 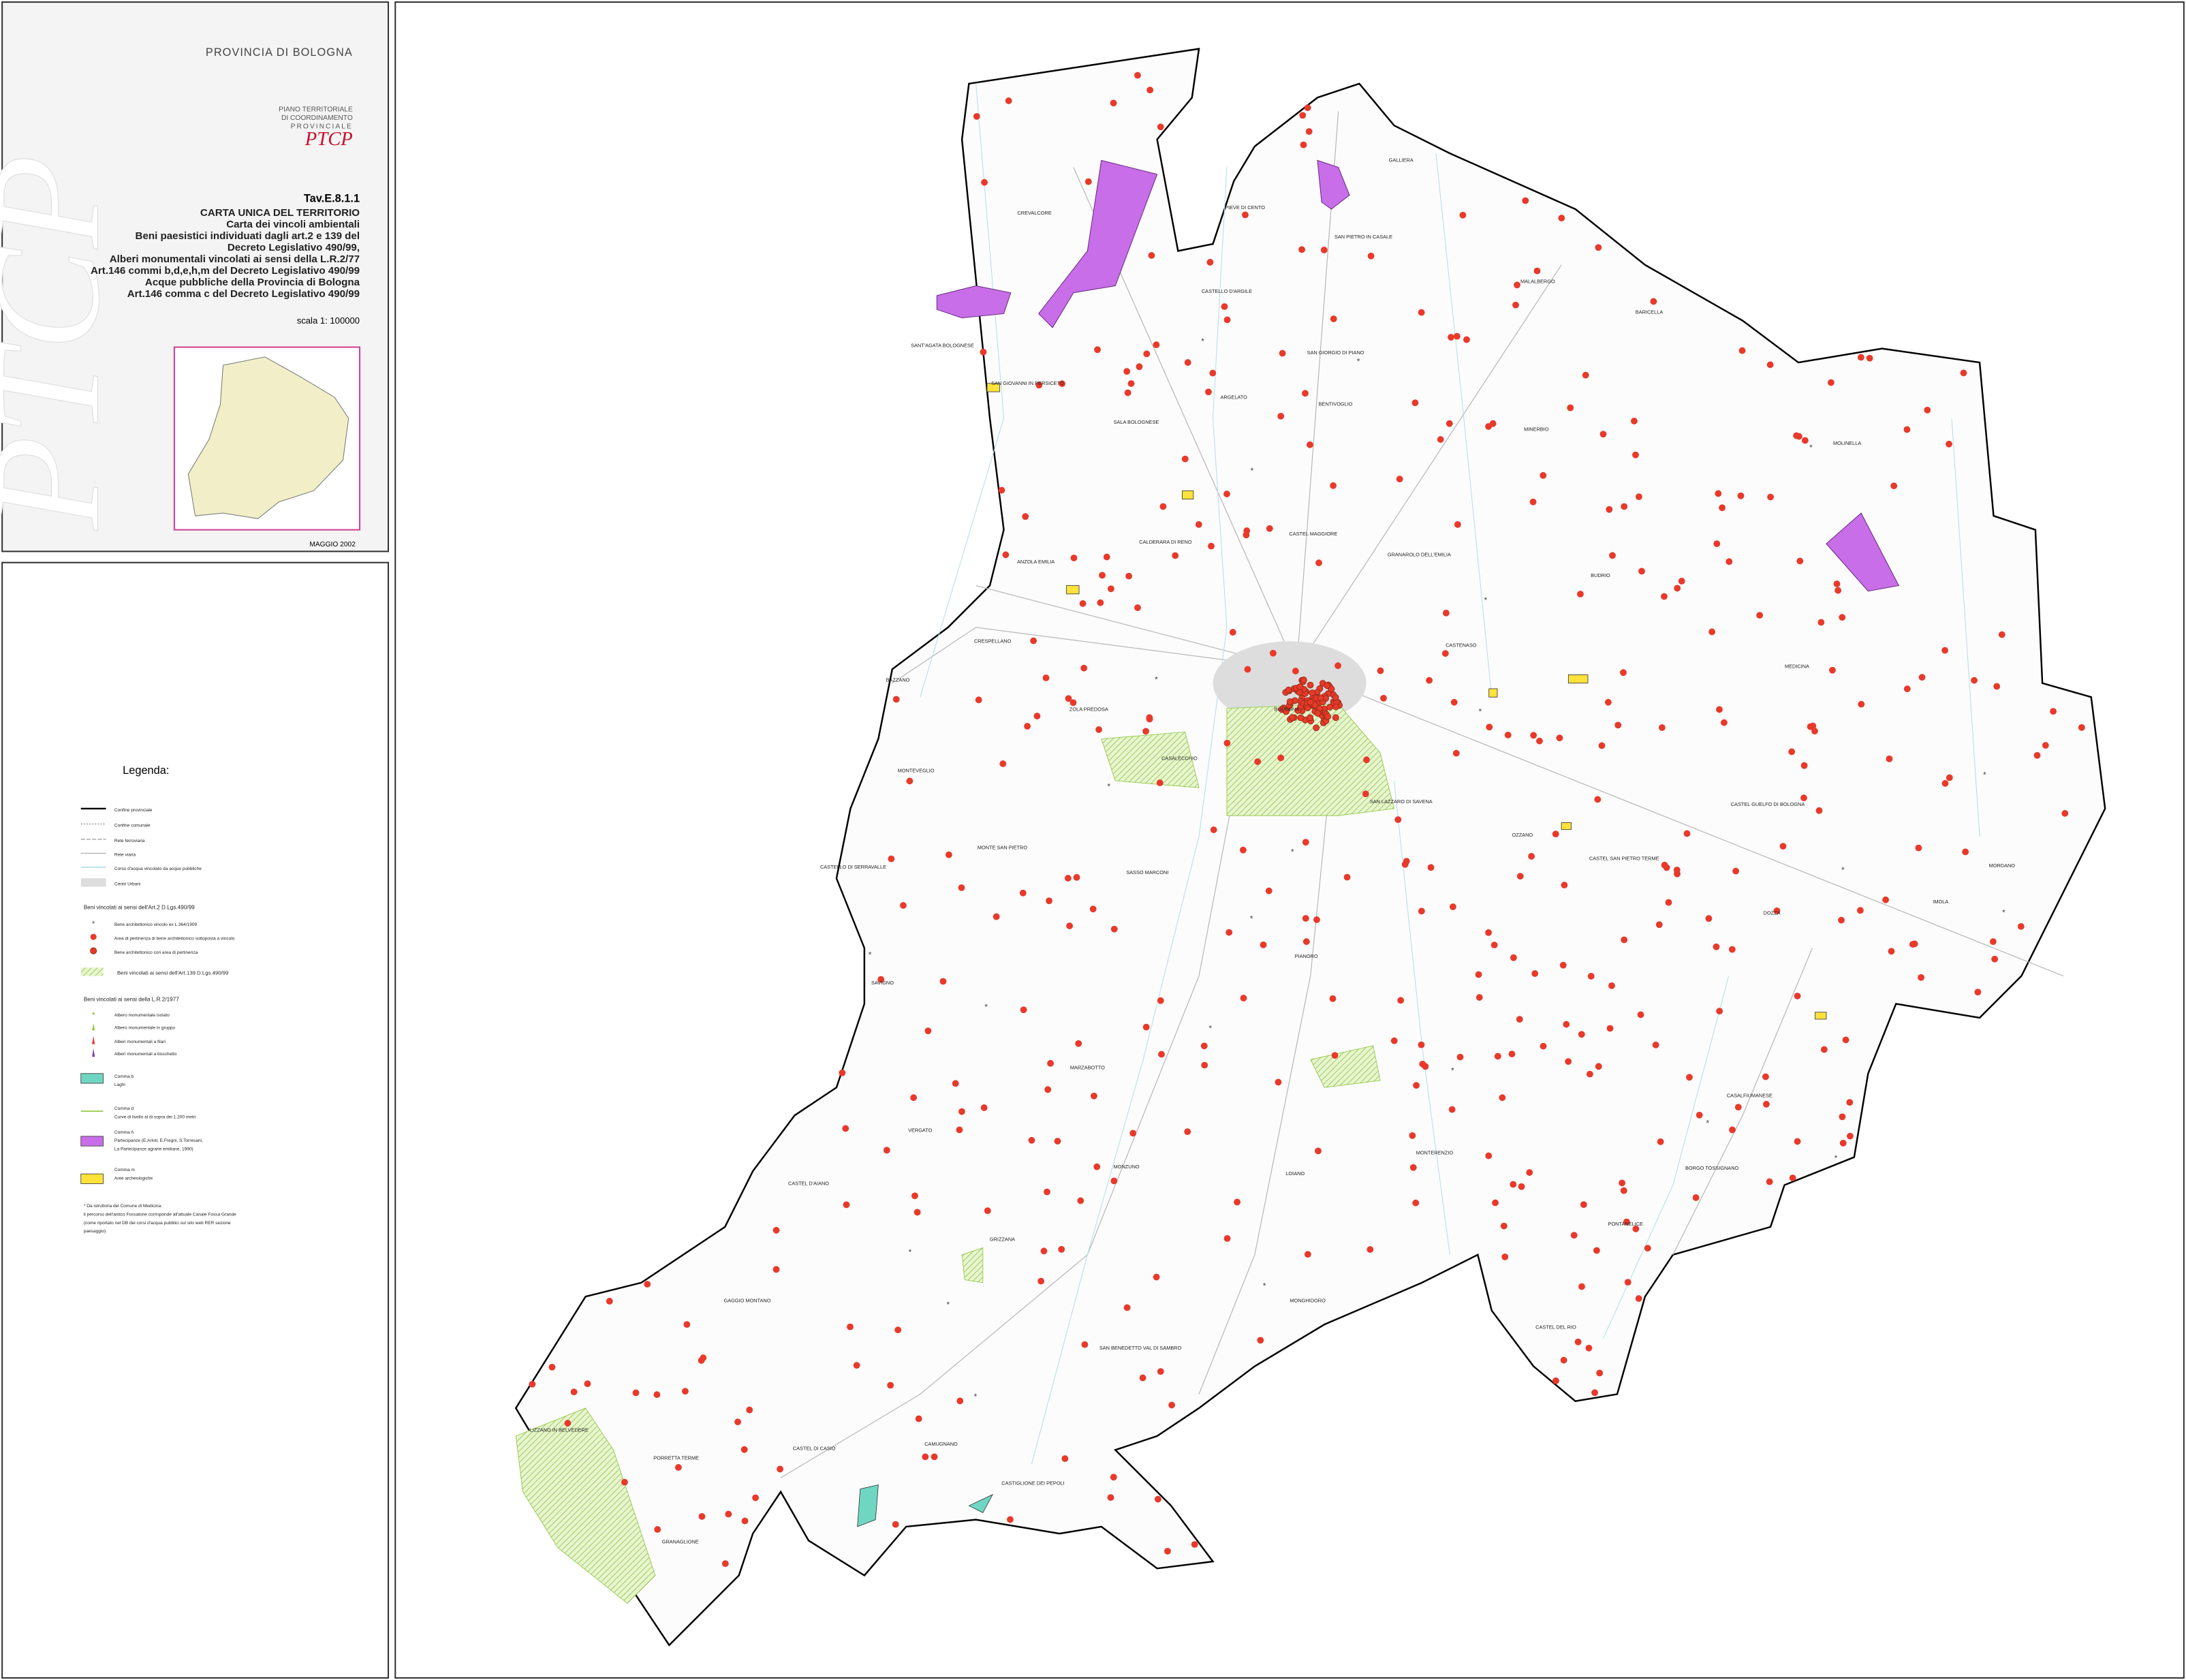 I want to click on town-label: CASTEL DEL RIO, so click(x=1555, y=1327).